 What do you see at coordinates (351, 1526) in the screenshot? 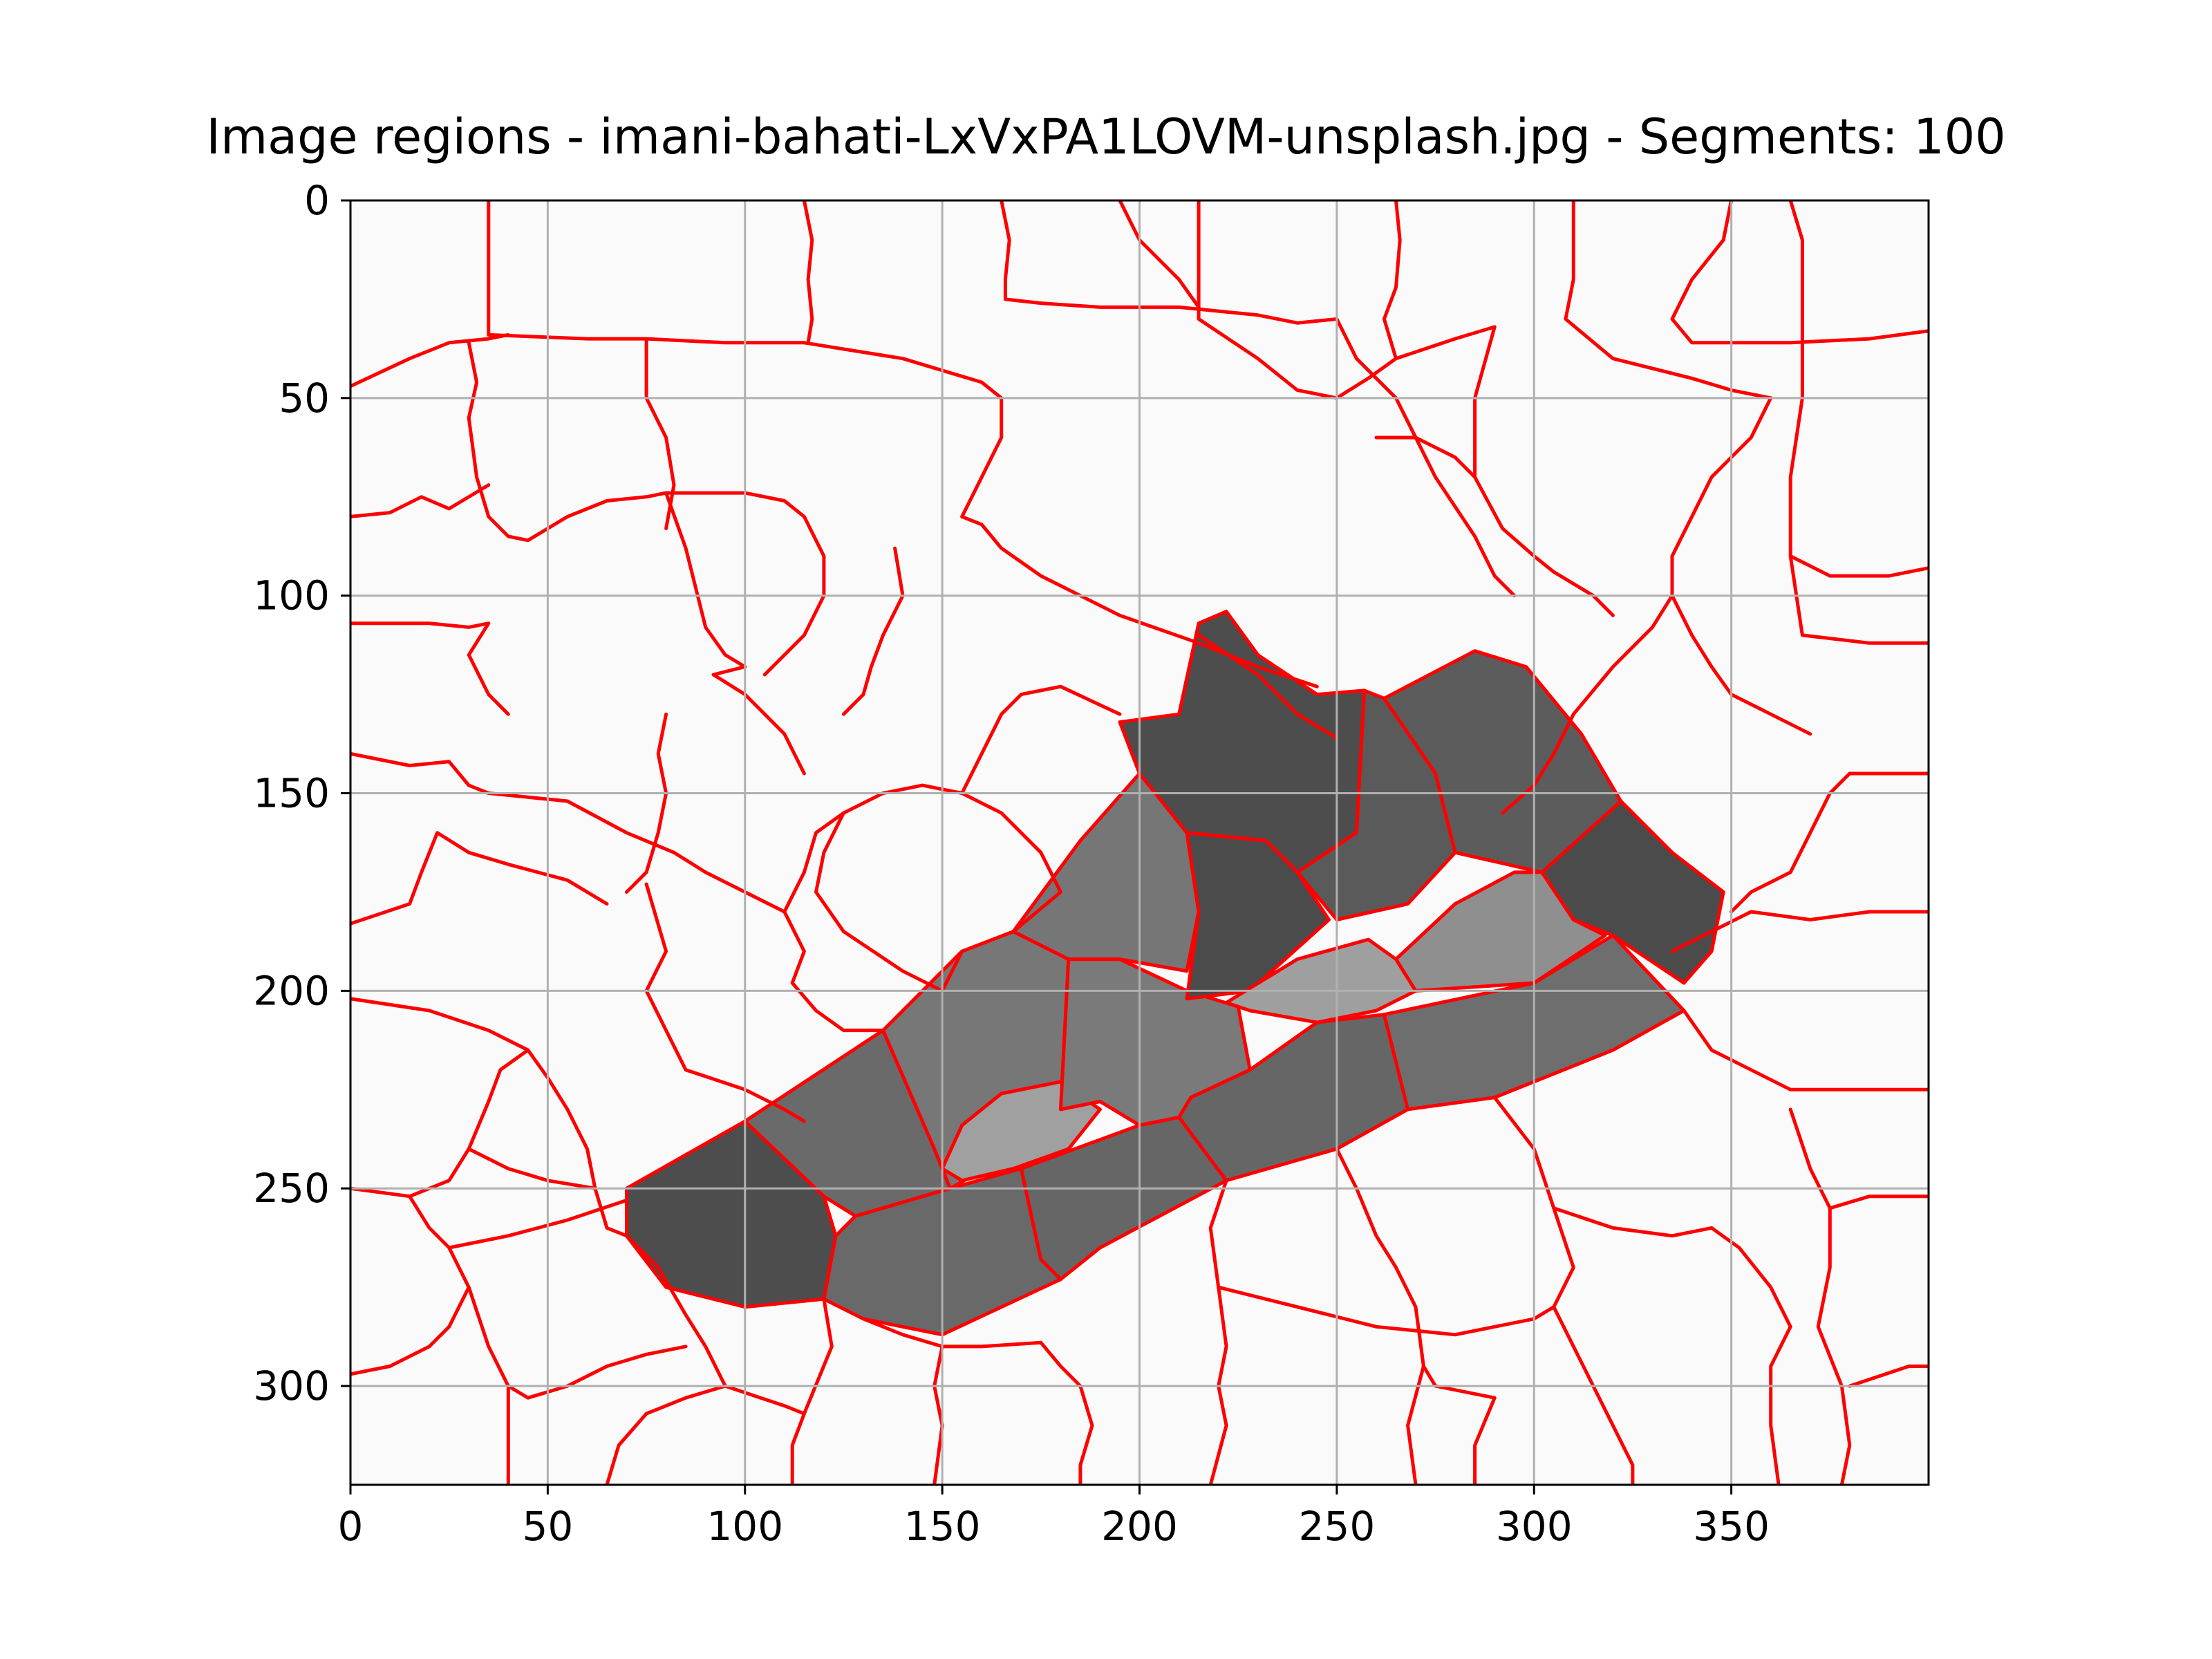
I see `x-tick-label: 0` at bounding box center [351, 1526].